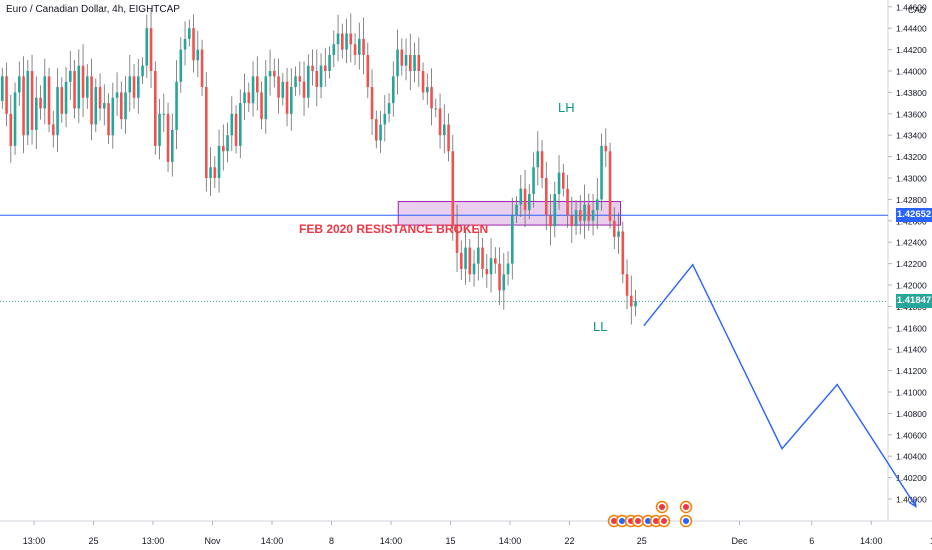  Describe the element at coordinates (914, 215) in the screenshot. I see `resistance-price-tag: 1.42652` at that location.